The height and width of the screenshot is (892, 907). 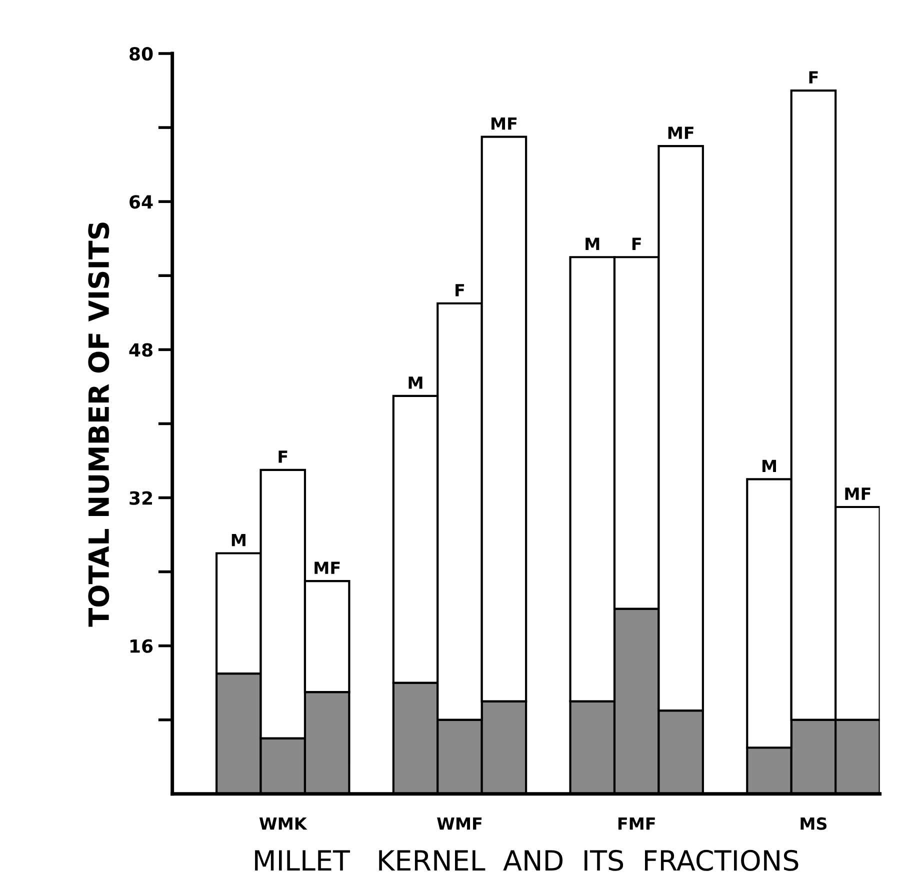 I want to click on text: WMF, so click(x=459, y=824).